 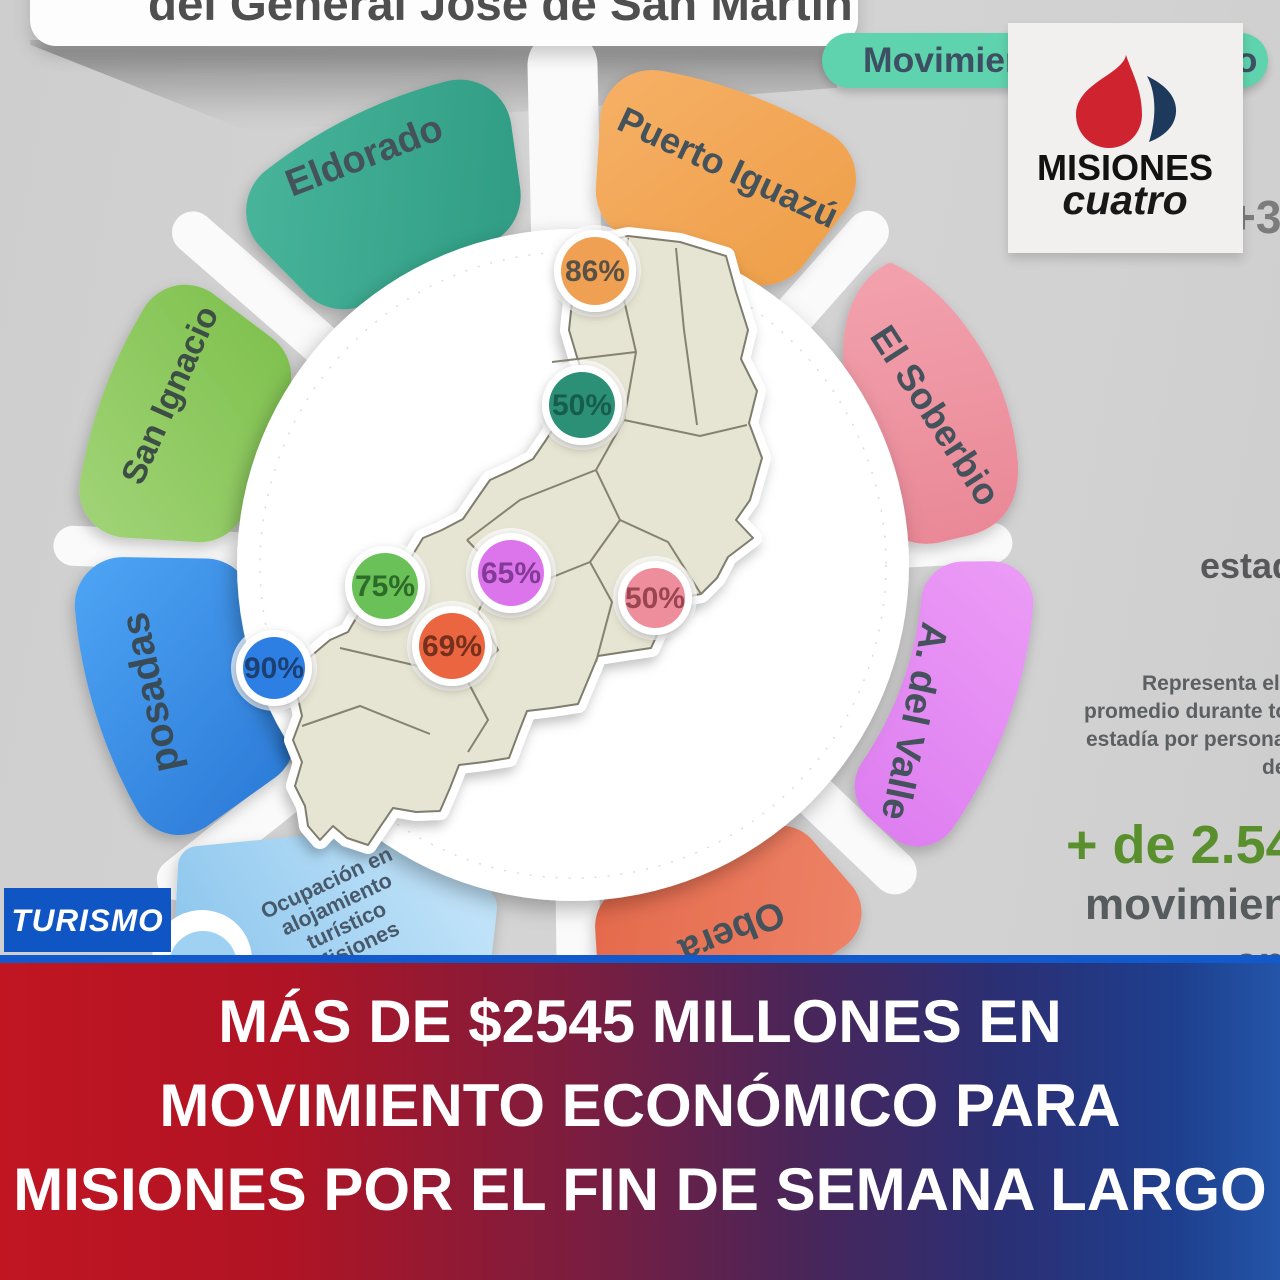 I want to click on svg-text: 86%, so click(x=595, y=271).